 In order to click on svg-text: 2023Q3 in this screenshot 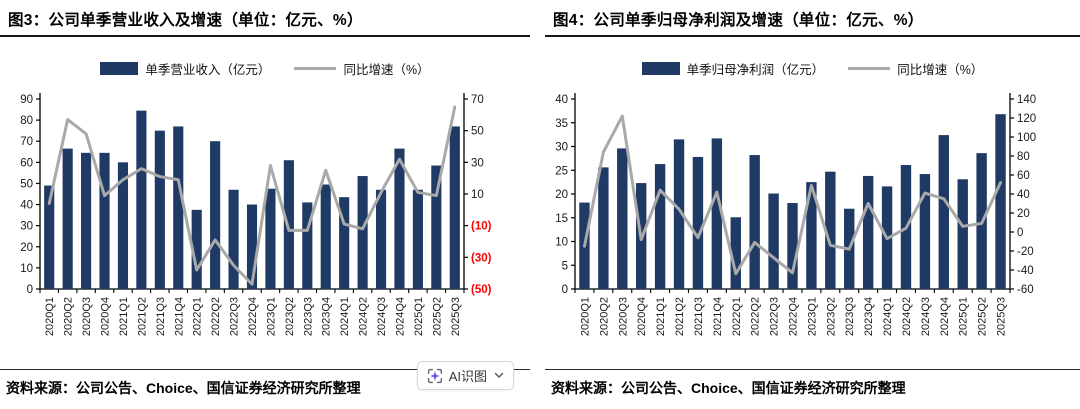, I will do `click(850, 316)`.